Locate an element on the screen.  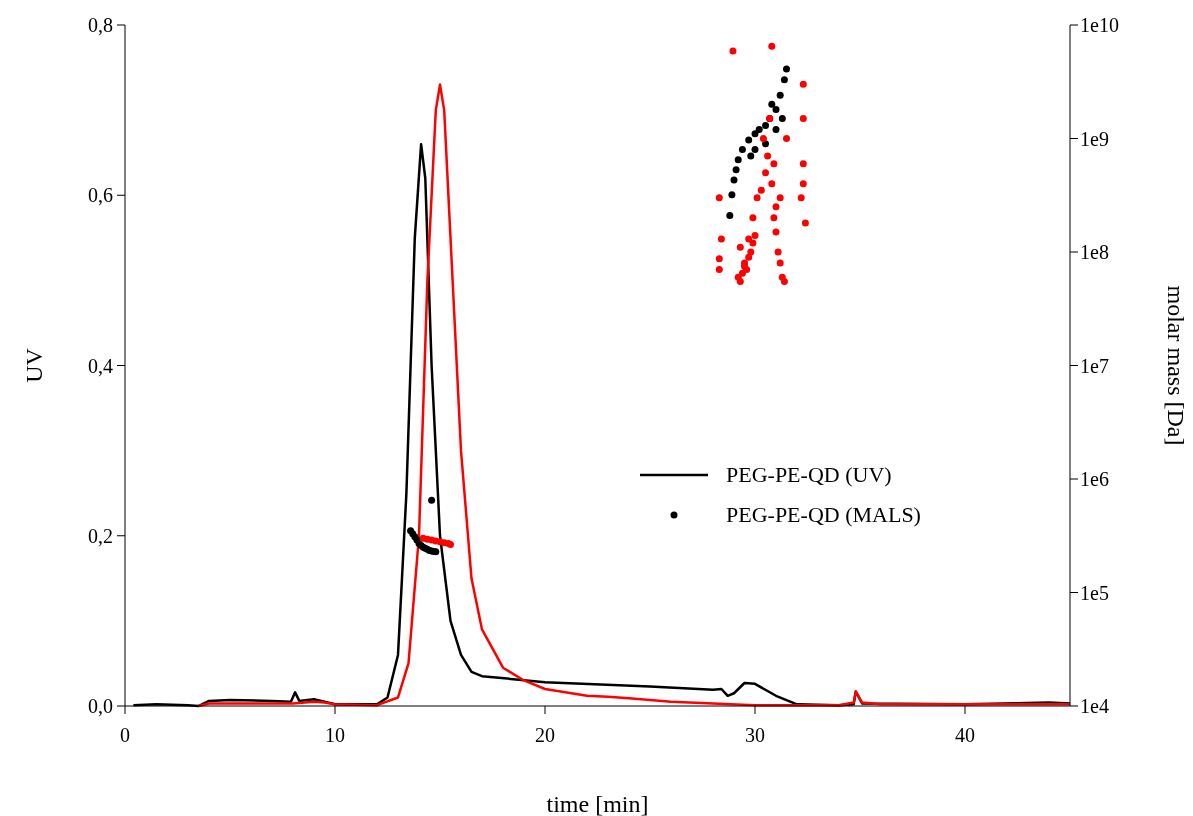
y-tick-label: 0,6 is located at coordinates (100, 195).